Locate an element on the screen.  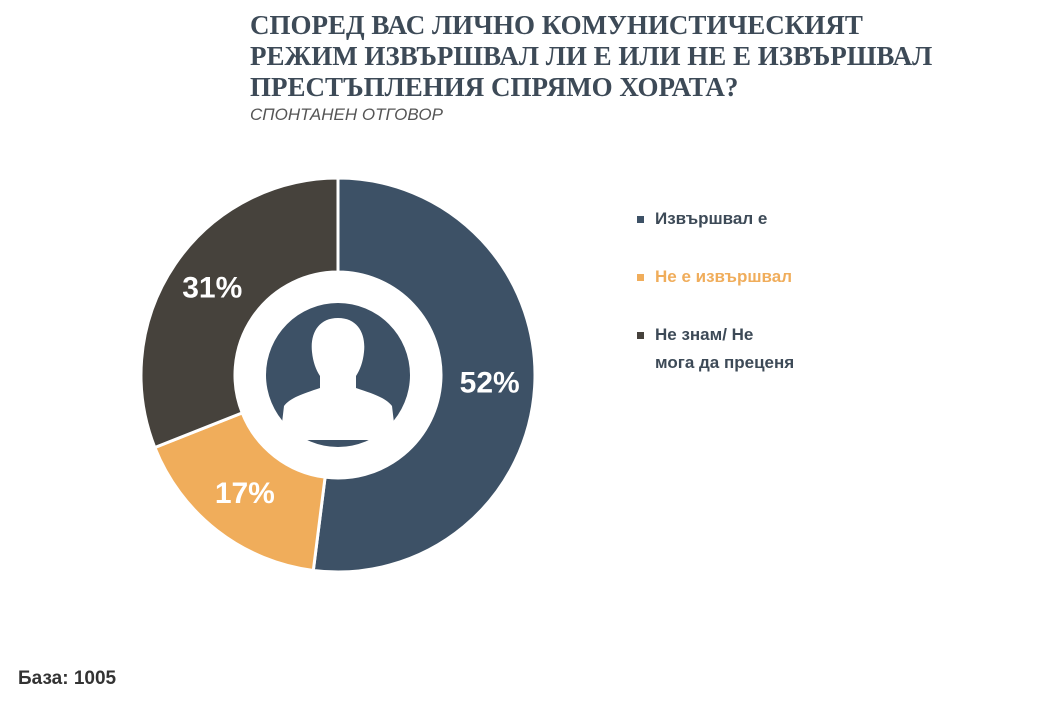
legend-item: Не е извършвал is located at coordinates (717, 277).